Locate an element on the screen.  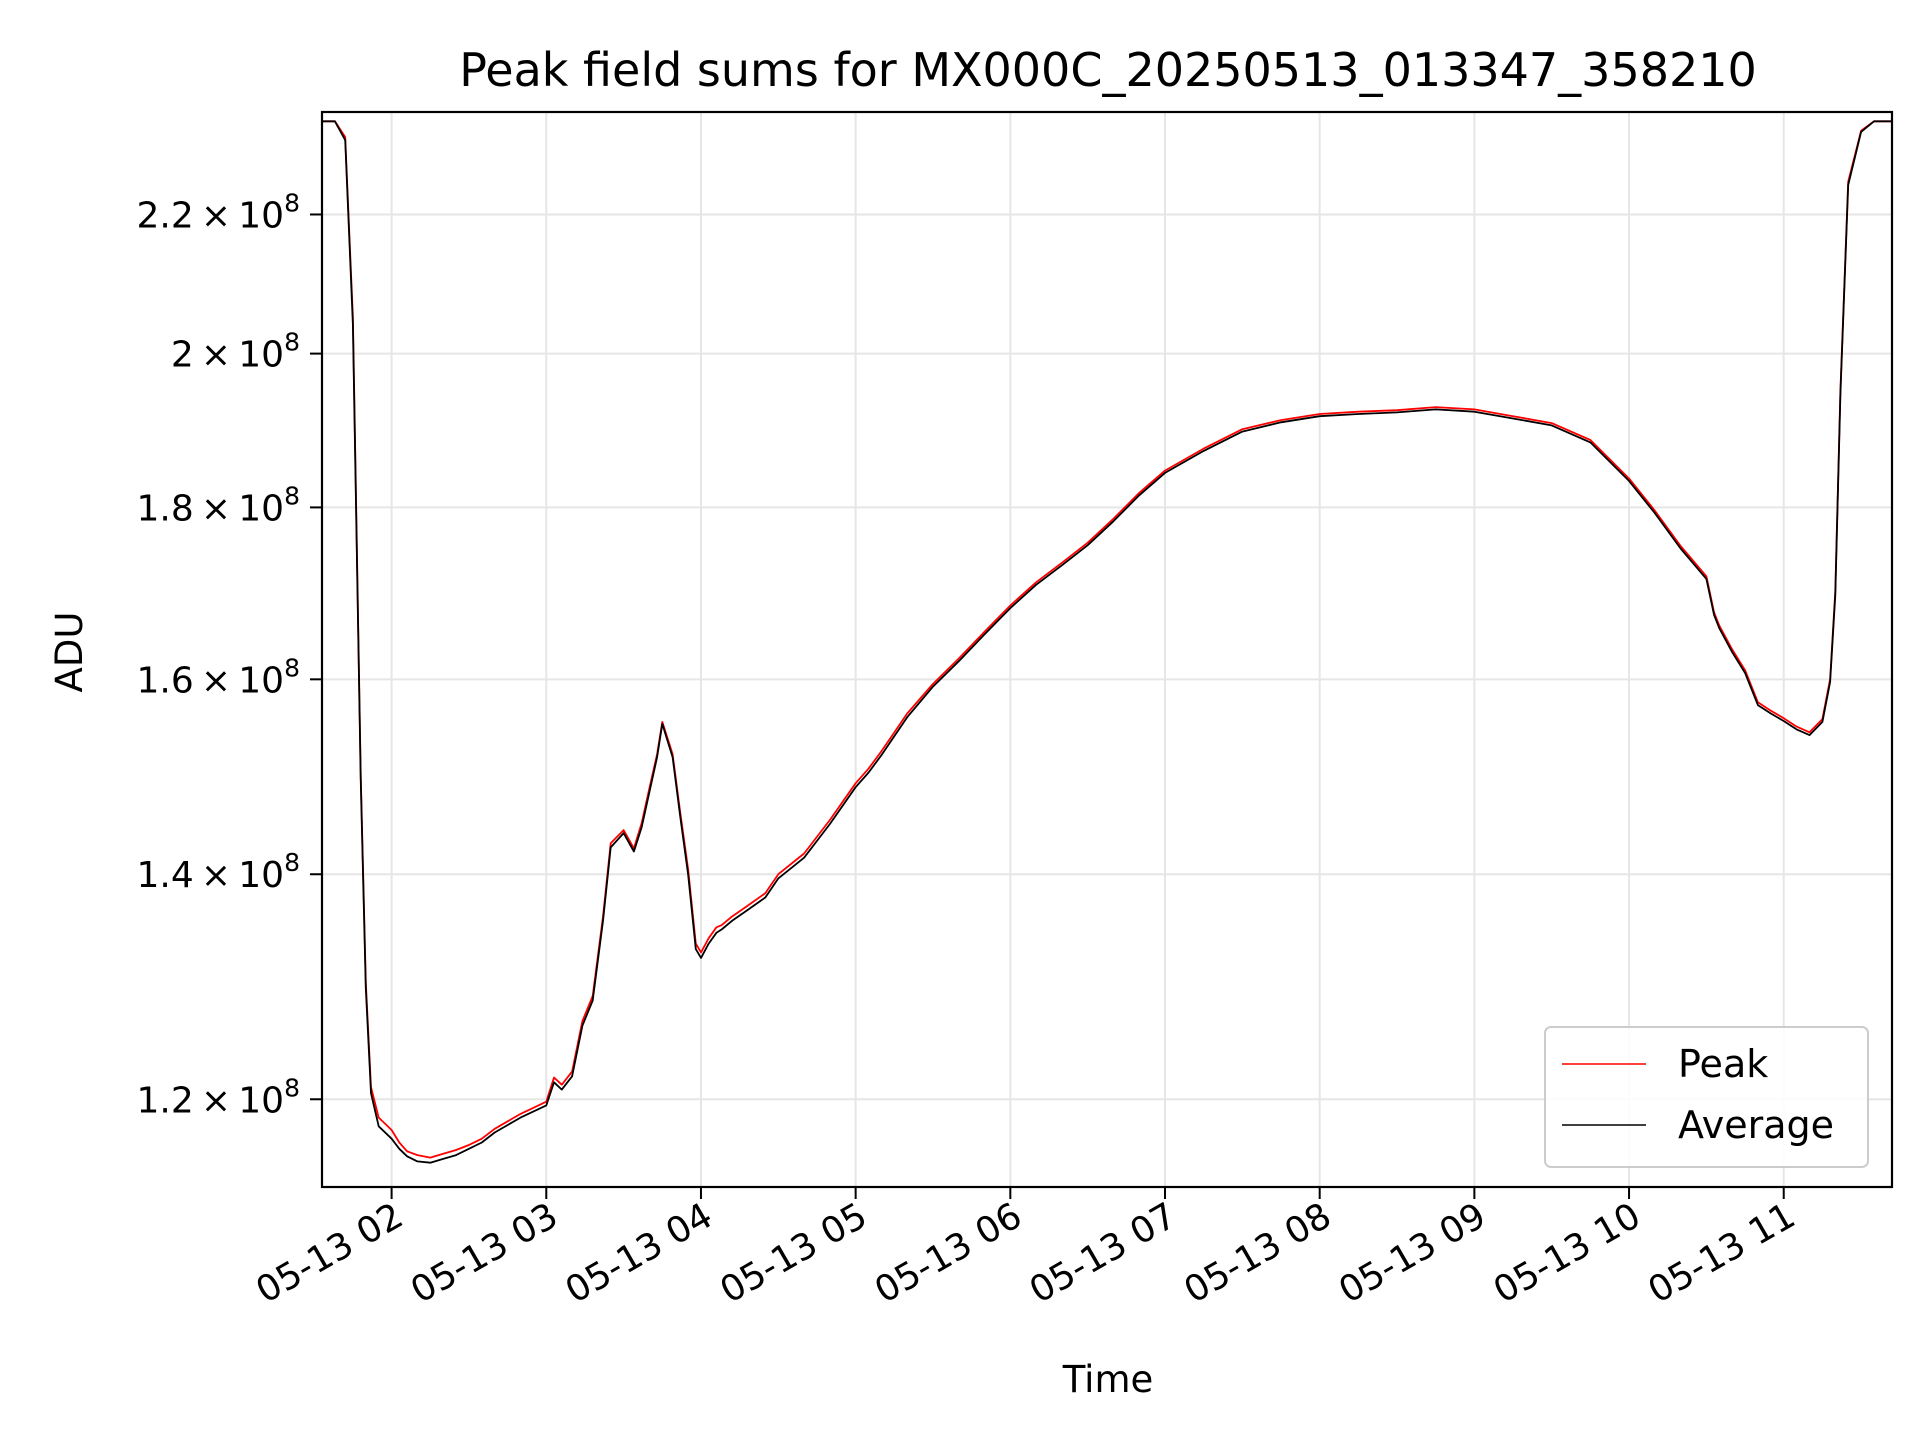
y-tick-mantissa: 2.2 is located at coordinates (164, 215).